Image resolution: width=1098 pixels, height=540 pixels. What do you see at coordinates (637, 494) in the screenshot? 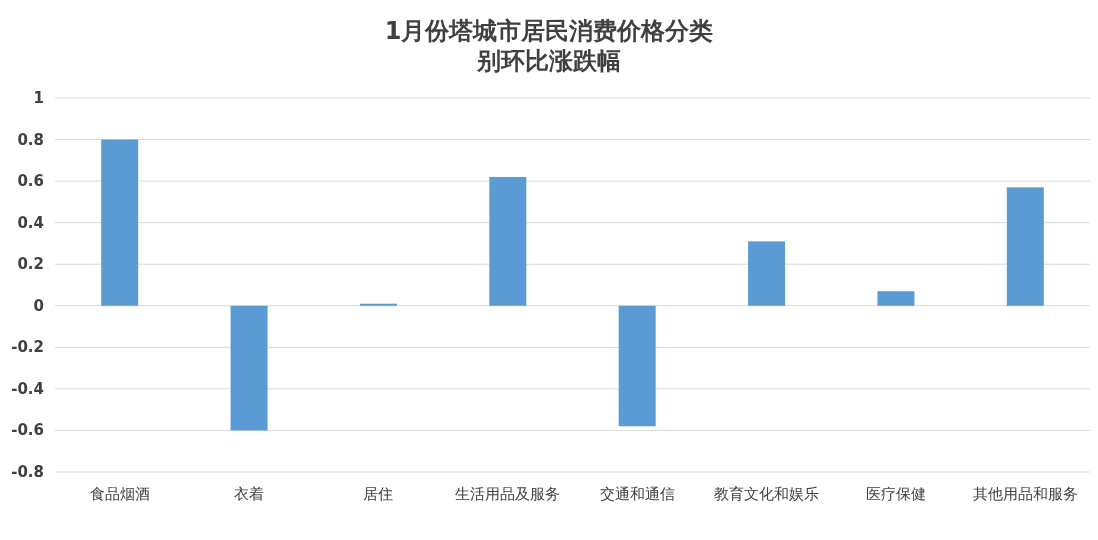
I see `x-tick-label: 交通和通信` at bounding box center [637, 494].